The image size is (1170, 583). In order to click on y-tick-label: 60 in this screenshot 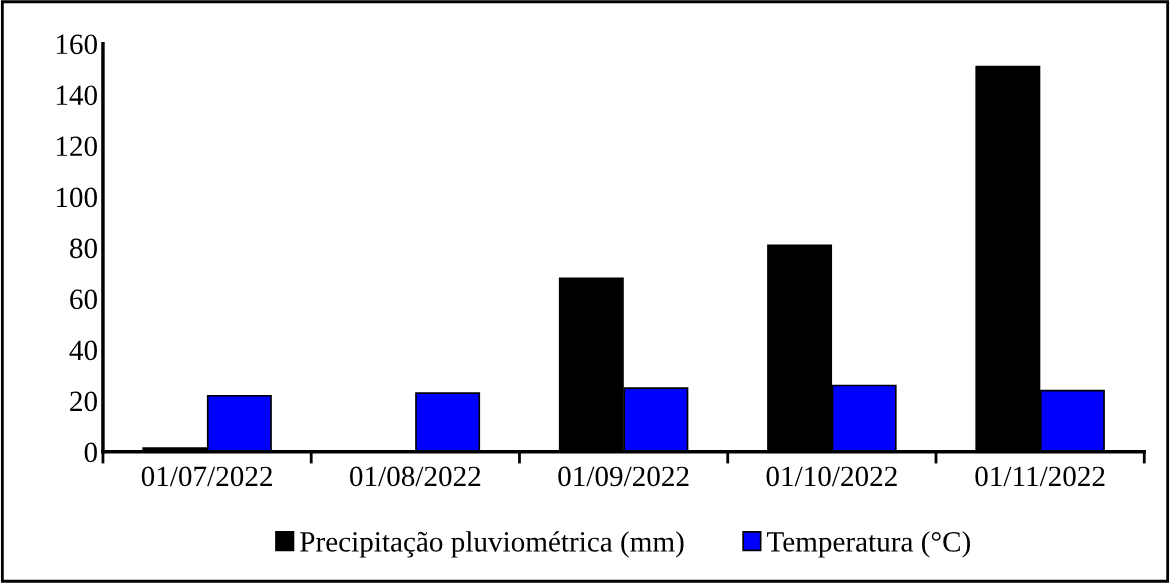, I will do `click(83, 299)`.